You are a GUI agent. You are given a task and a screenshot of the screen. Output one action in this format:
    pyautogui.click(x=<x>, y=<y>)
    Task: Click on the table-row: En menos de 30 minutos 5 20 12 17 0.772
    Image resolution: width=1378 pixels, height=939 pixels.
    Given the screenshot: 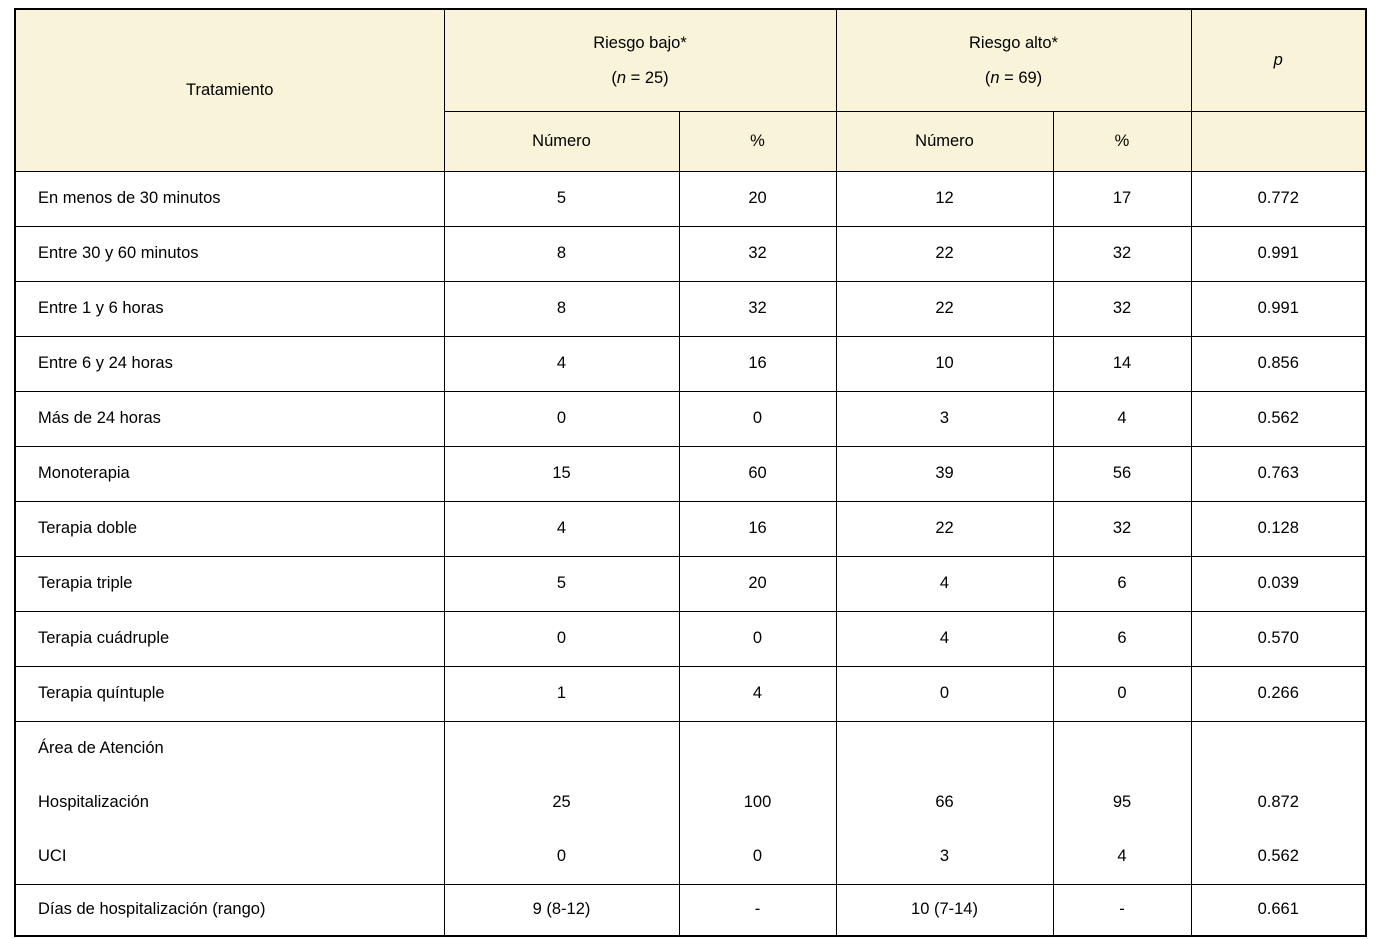 What is the action you would take?
    pyautogui.click(x=690, y=198)
    